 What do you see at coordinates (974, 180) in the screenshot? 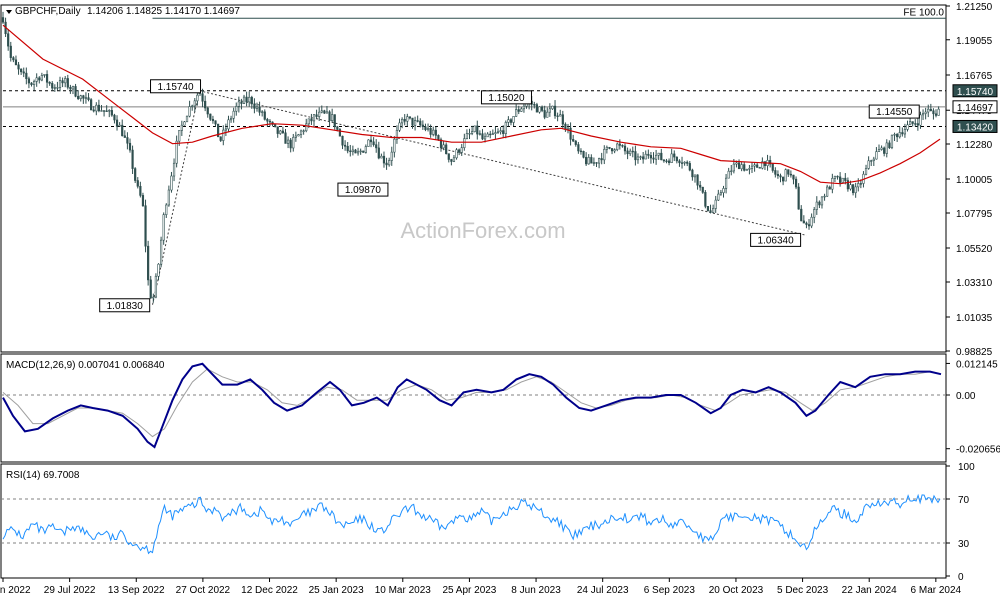
I see `price-y-tick-label-5: 1.10005` at bounding box center [974, 180].